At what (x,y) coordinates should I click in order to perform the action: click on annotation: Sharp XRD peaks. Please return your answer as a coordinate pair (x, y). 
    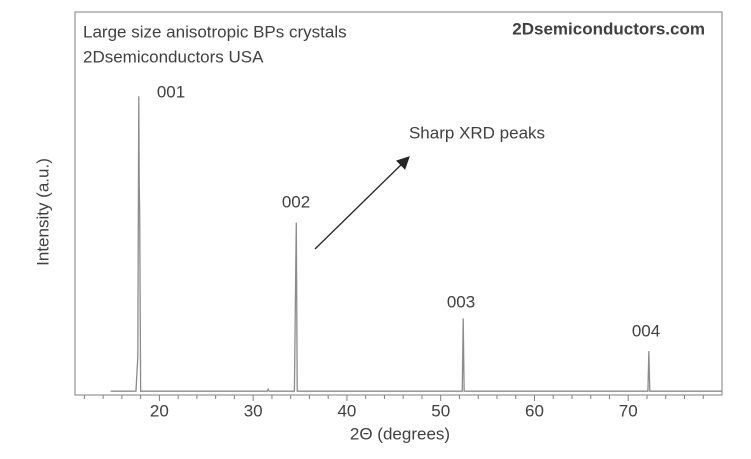
    Looking at the image, I should click on (477, 132).